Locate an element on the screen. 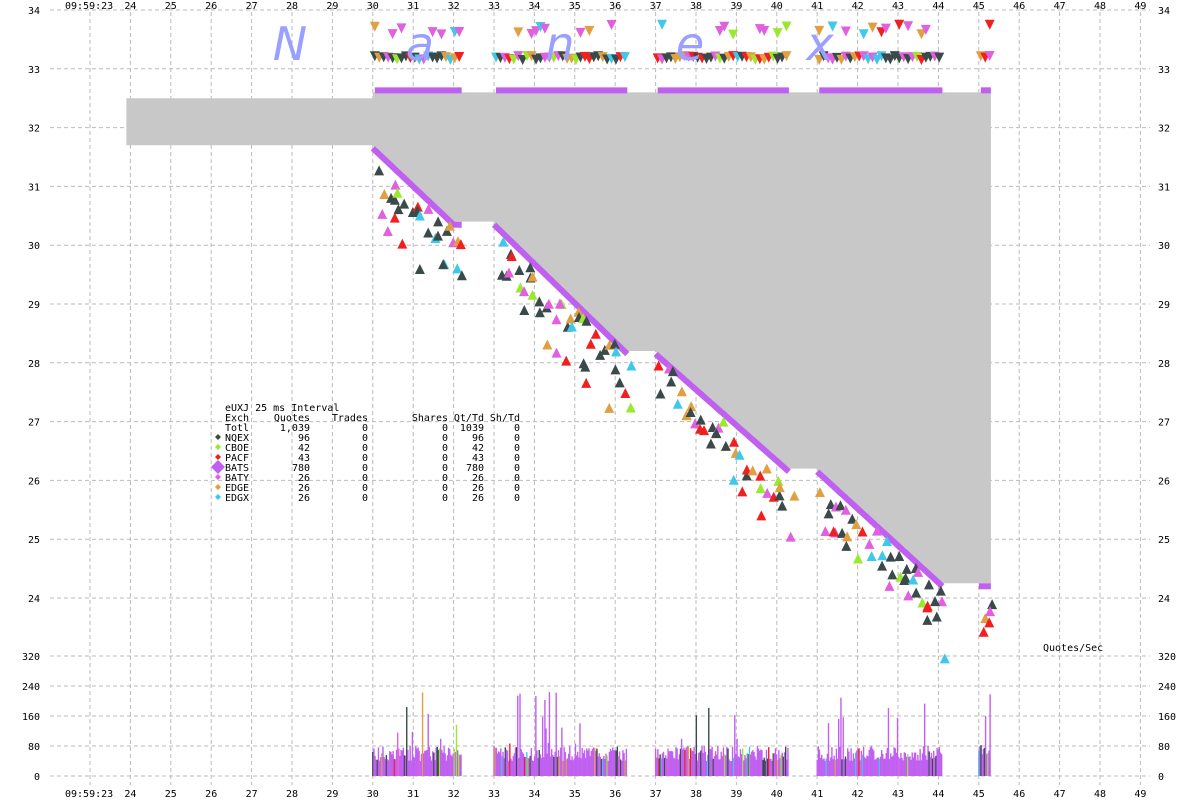 This screenshot has width=1200, height=804. volume-label: Quotes/Sec is located at coordinates (1073, 648).